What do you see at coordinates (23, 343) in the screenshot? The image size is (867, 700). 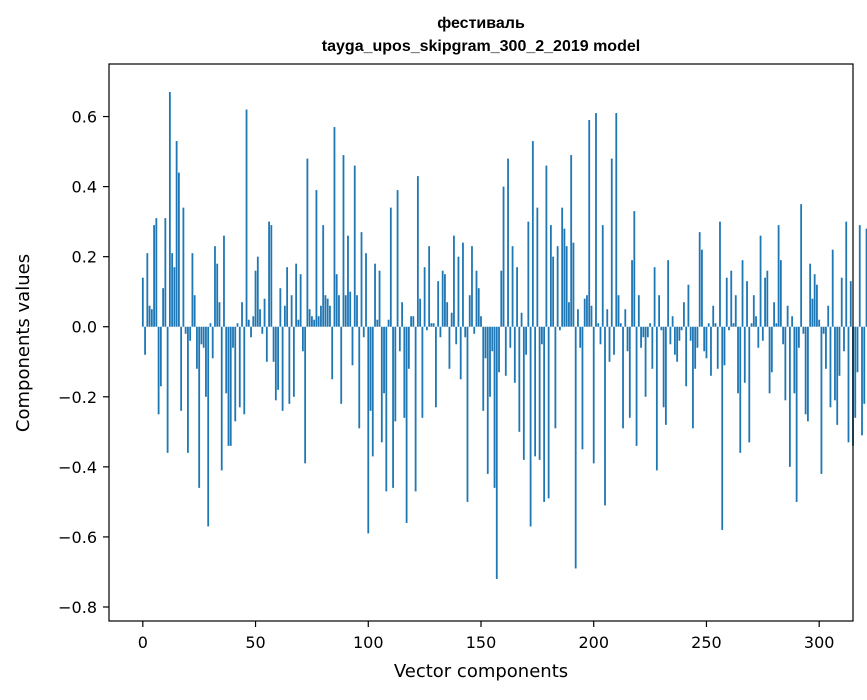 I see `y-axis-label: Components values` at bounding box center [23, 343].